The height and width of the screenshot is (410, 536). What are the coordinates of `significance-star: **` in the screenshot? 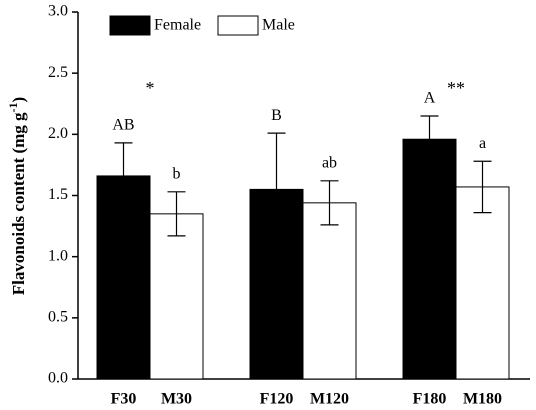 It's located at (456, 88).